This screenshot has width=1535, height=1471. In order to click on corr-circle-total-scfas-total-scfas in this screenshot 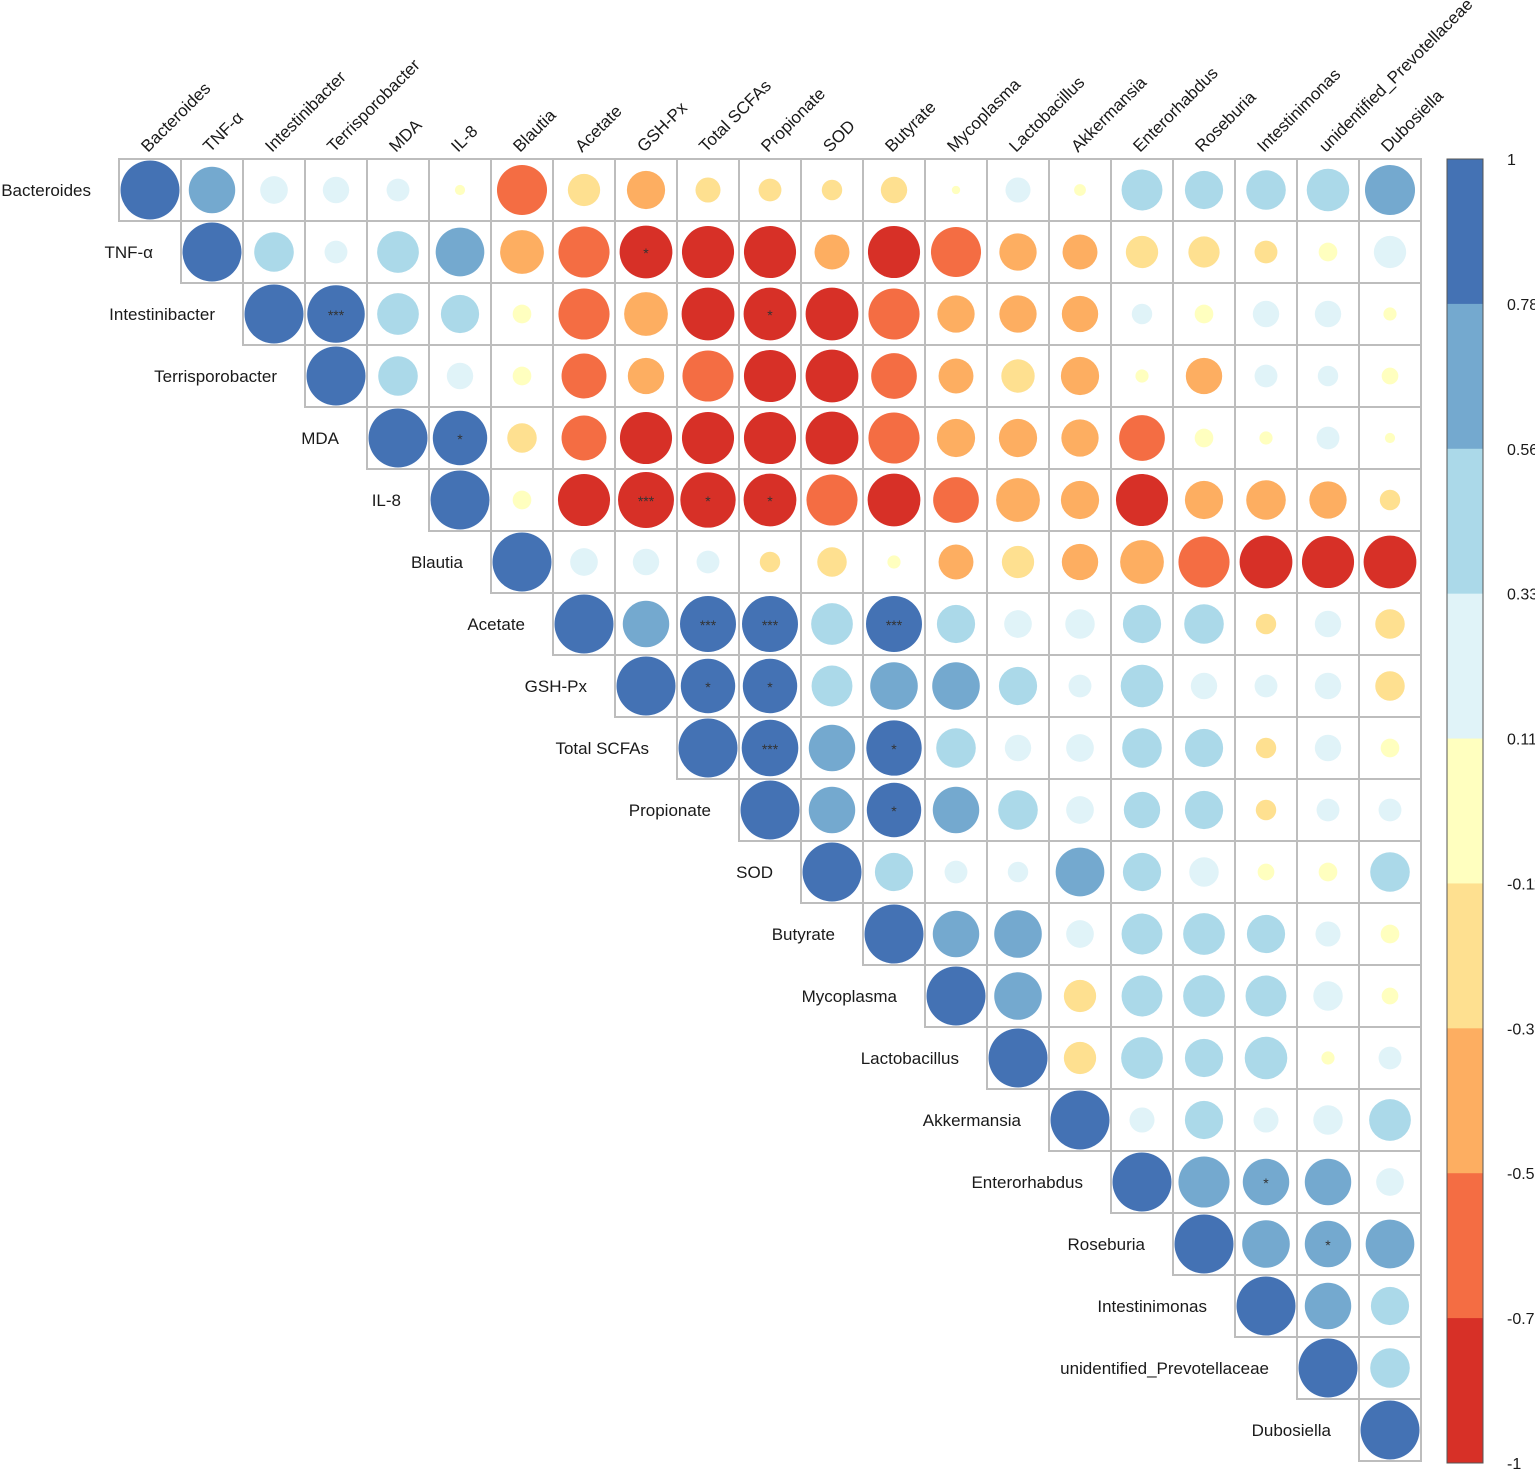, I will do `click(708, 748)`.